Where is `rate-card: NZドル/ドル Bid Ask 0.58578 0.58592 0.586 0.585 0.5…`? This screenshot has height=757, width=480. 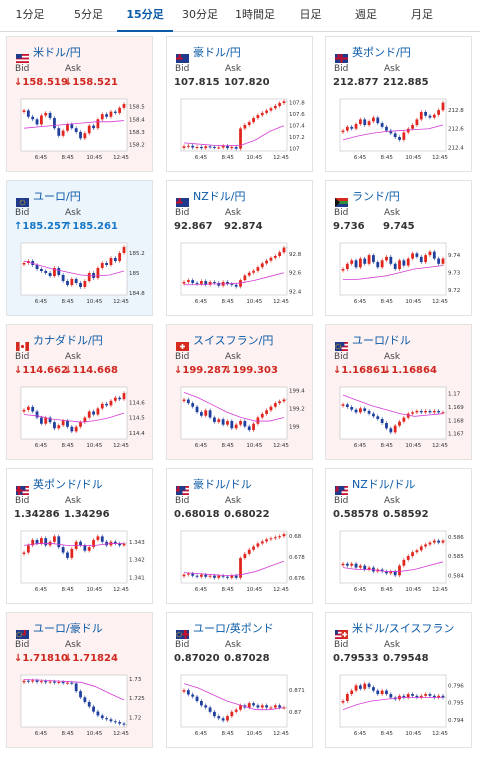 rate-card: NZドル/ドル Bid Ask 0.58578 0.58592 0.586 0.585 0.5… is located at coordinates (398, 536).